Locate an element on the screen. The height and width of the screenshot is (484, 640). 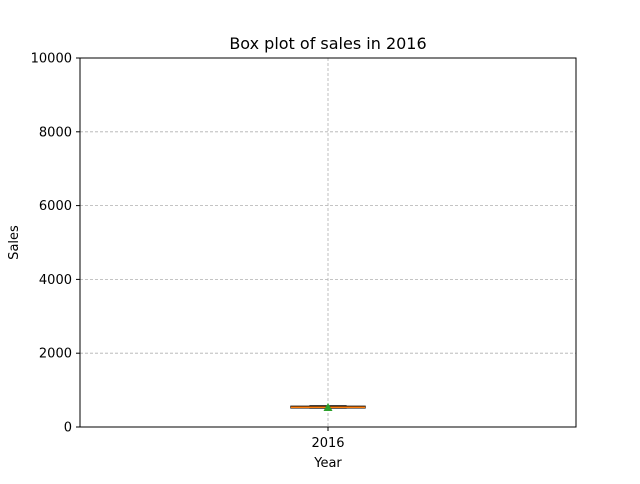
y-tick-label: 6000 is located at coordinates (55, 206).